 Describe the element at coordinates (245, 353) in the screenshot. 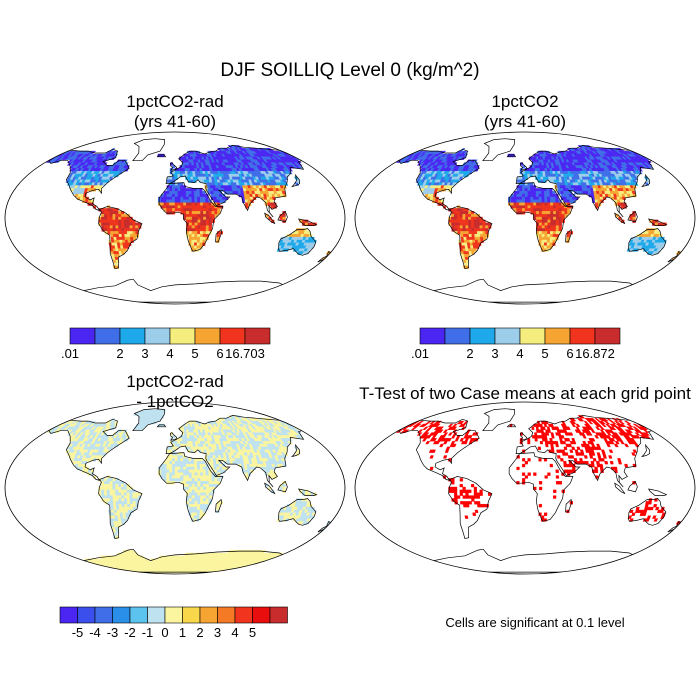

I see `colorbar-label: 16.703` at that location.